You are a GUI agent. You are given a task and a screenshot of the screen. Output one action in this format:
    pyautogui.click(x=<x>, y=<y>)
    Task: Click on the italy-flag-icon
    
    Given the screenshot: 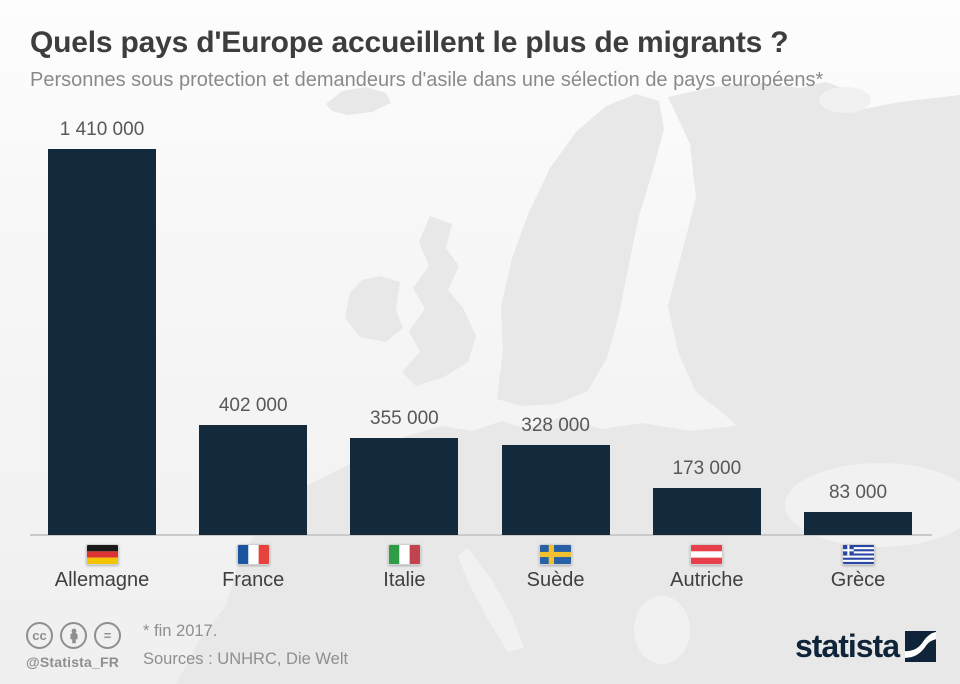 What is the action you would take?
    pyautogui.click(x=404, y=554)
    